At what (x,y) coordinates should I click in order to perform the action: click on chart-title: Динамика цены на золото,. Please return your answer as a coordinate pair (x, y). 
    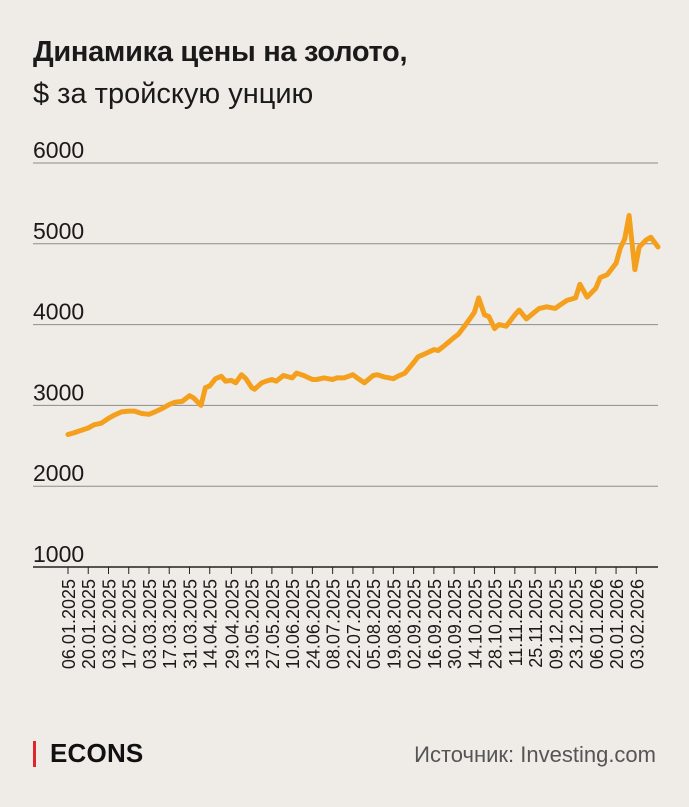
    Looking at the image, I should click on (220, 52).